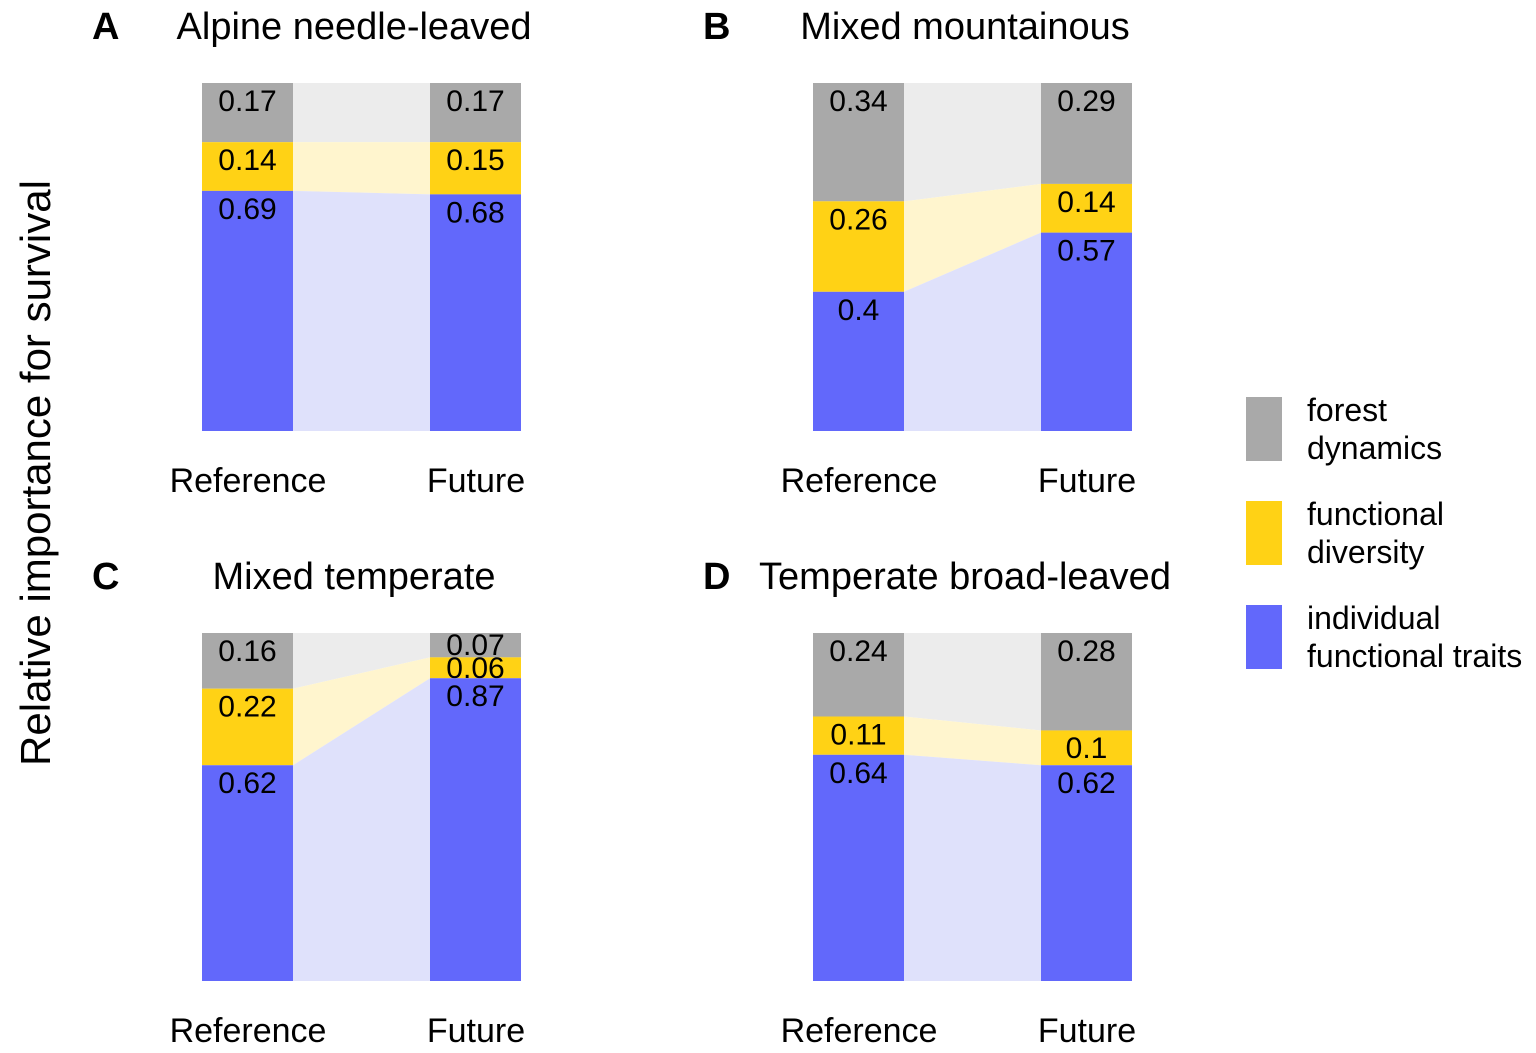  I want to click on alluvial-plot: 0.160.220.620.070.060.87, so click(361, 807).